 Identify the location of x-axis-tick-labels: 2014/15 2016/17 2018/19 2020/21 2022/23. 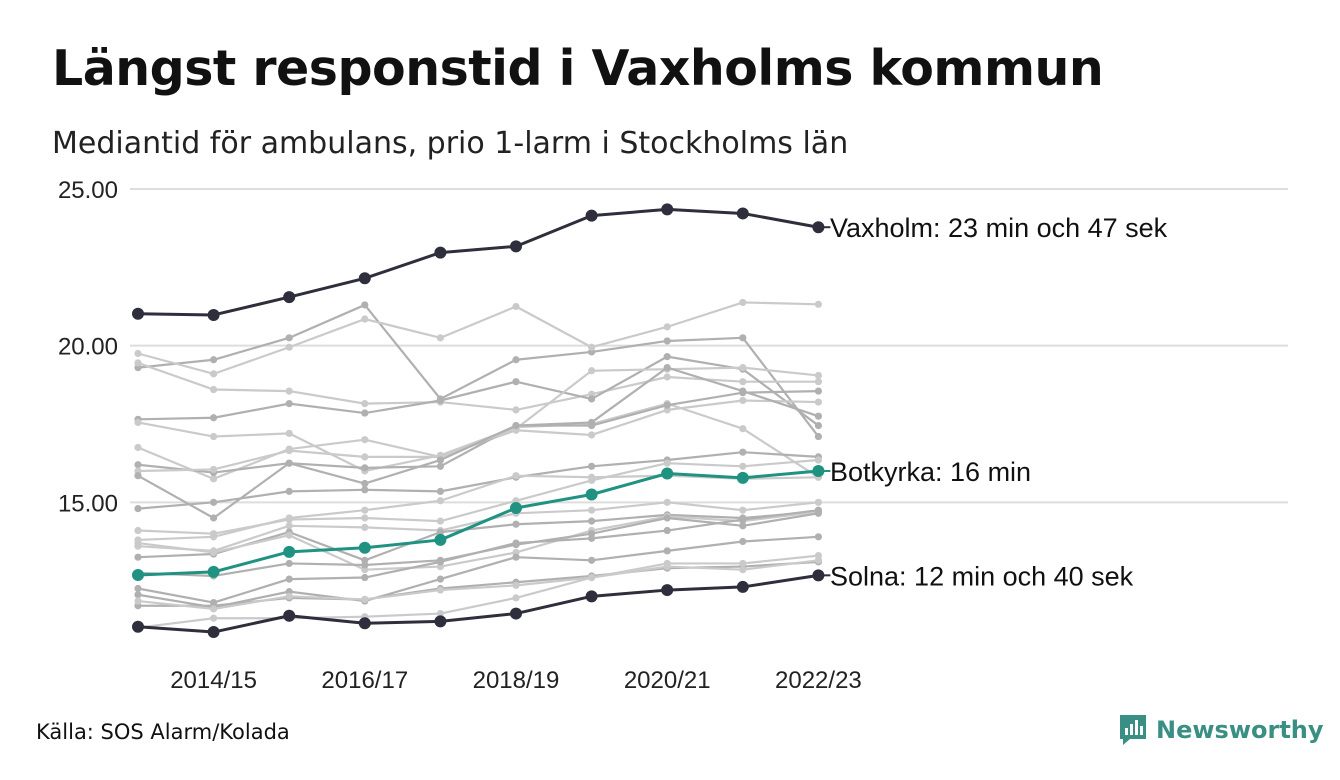
(516, 680).